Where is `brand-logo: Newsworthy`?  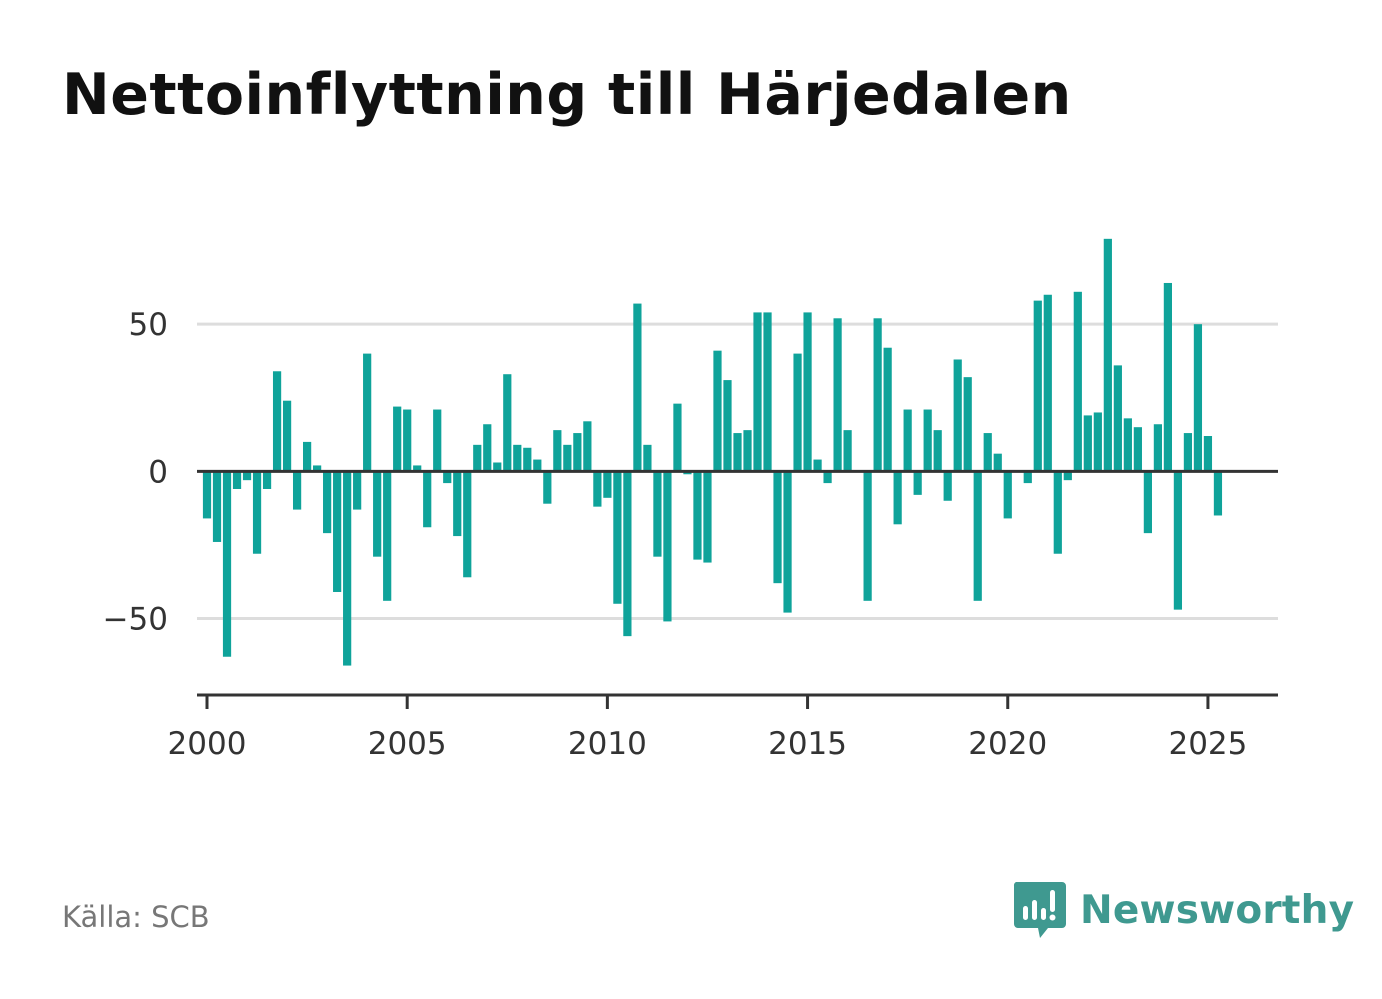
brand-logo: Newsworthy is located at coordinates (1183, 910).